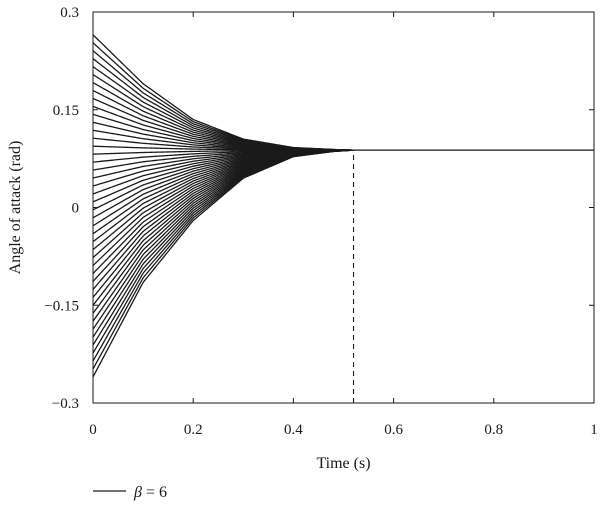 The width and height of the screenshot is (600, 505). Describe the element at coordinates (393, 430) in the screenshot. I see `x-tick-label: 0.6` at that location.